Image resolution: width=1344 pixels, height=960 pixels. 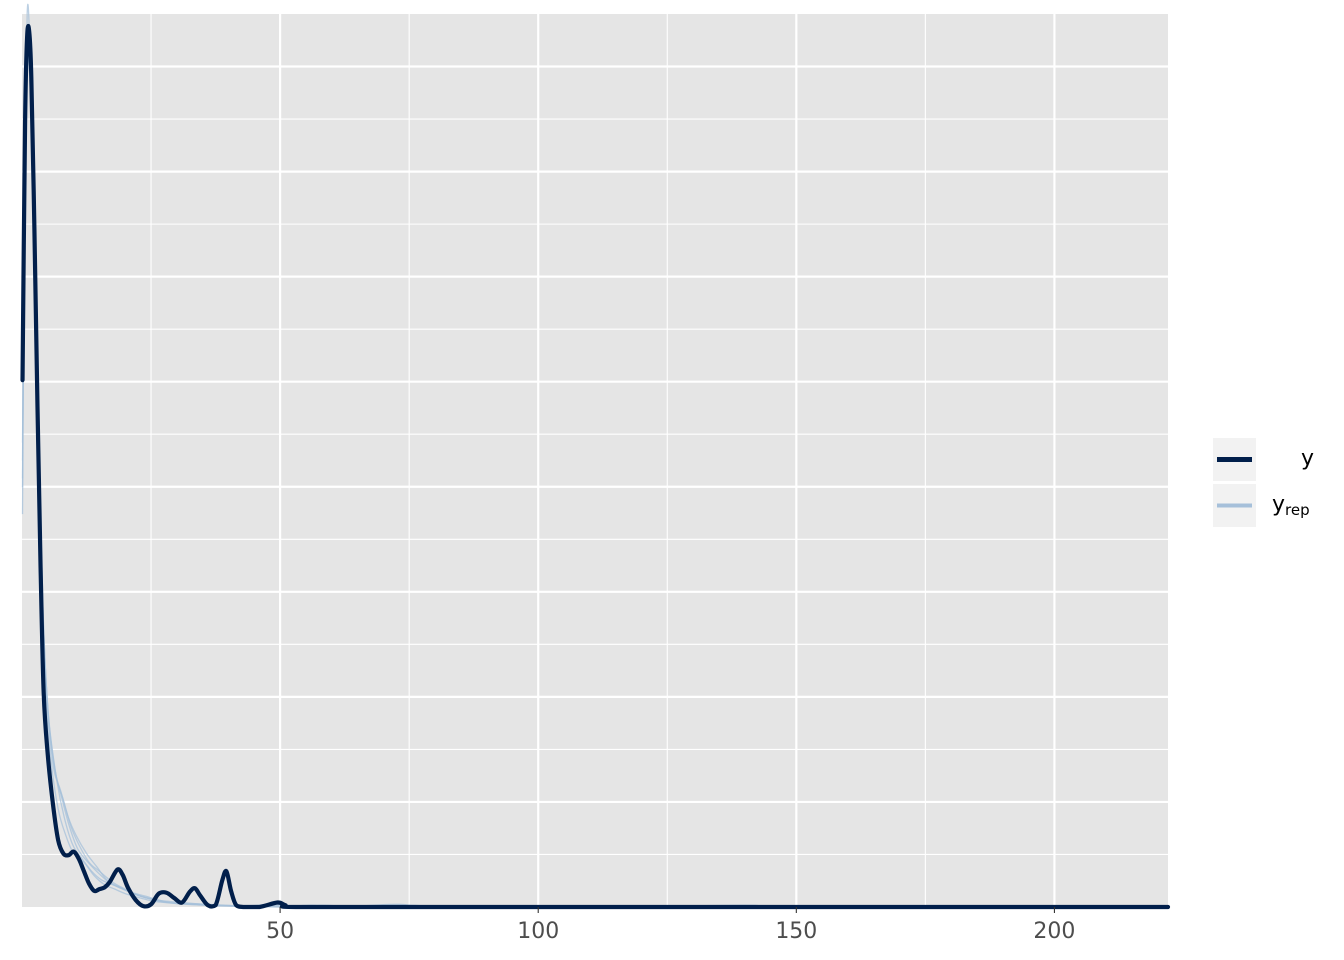 I want to click on x-tick-label: 50, so click(x=280, y=931).